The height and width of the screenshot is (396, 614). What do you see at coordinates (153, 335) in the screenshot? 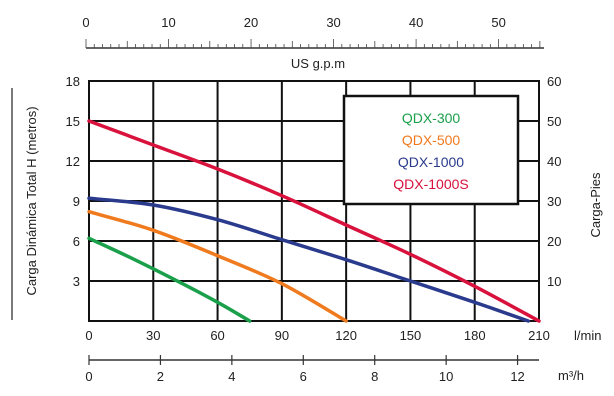
I see `x-tick-label: 30` at bounding box center [153, 335].